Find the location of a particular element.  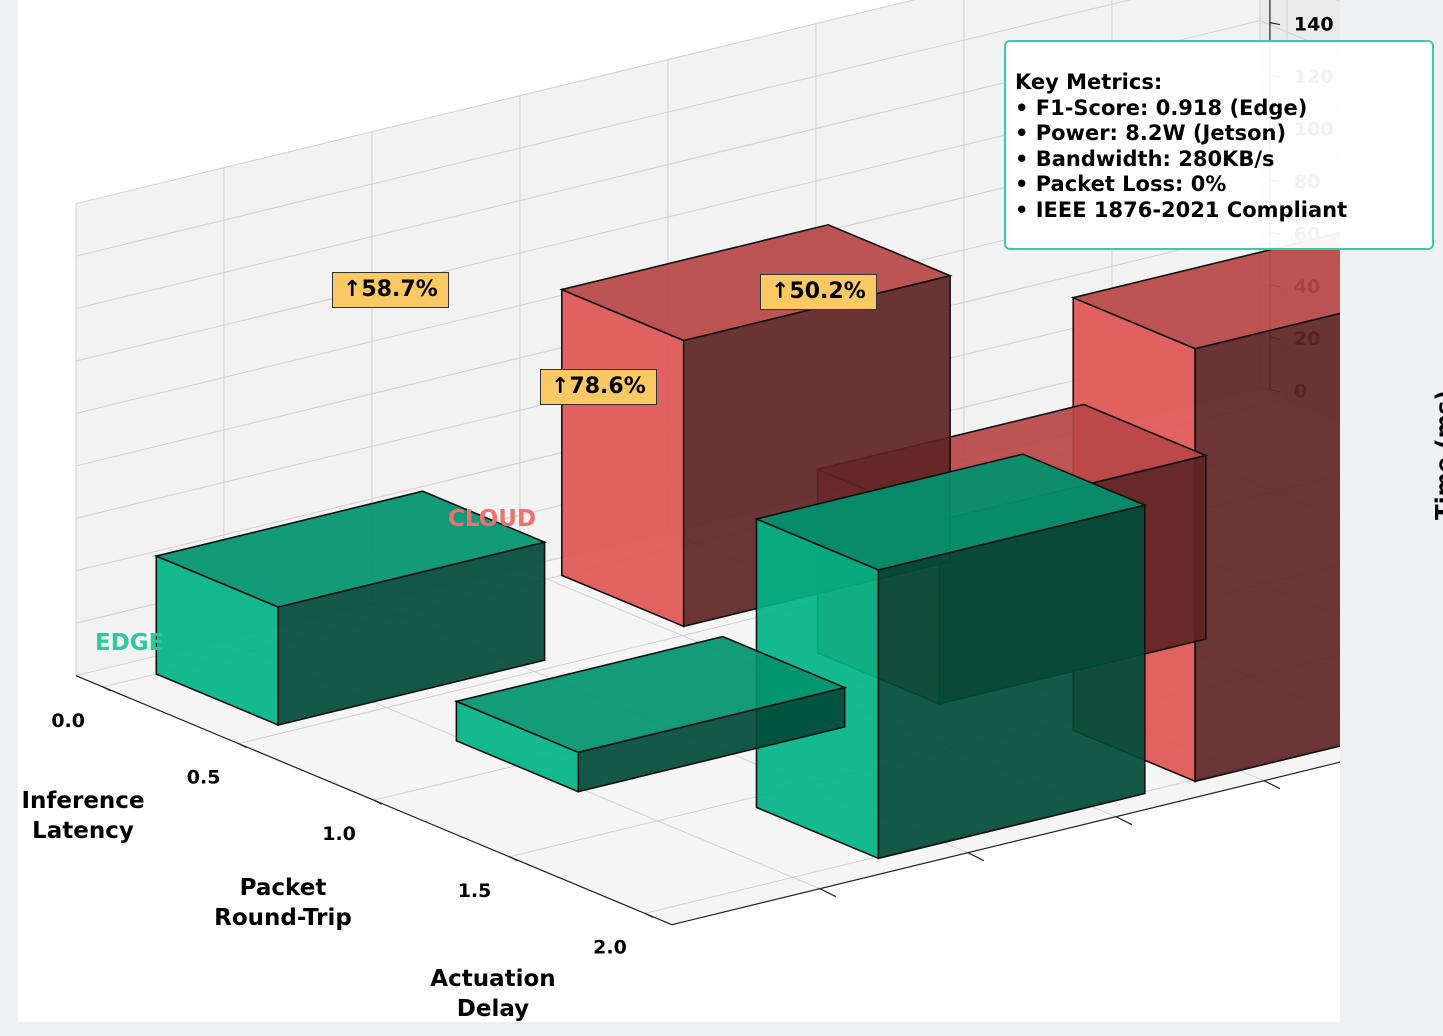

x-tick-label: 1.0 is located at coordinates (339, 834).